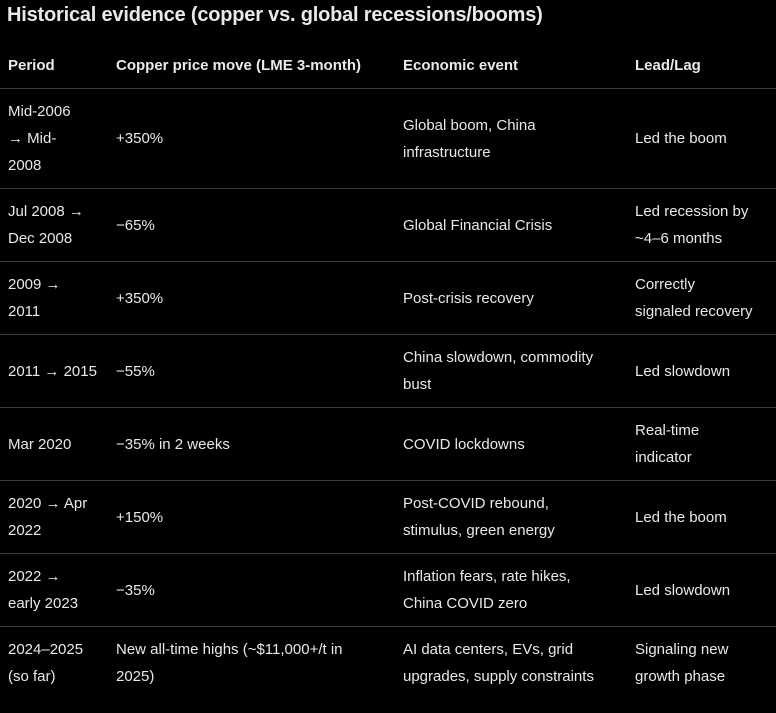 This screenshot has width=776, height=713. What do you see at coordinates (511, 371) in the screenshot?
I see `economic-event-cell: China slowdown, commodity bust` at bounding box center [511, 371].